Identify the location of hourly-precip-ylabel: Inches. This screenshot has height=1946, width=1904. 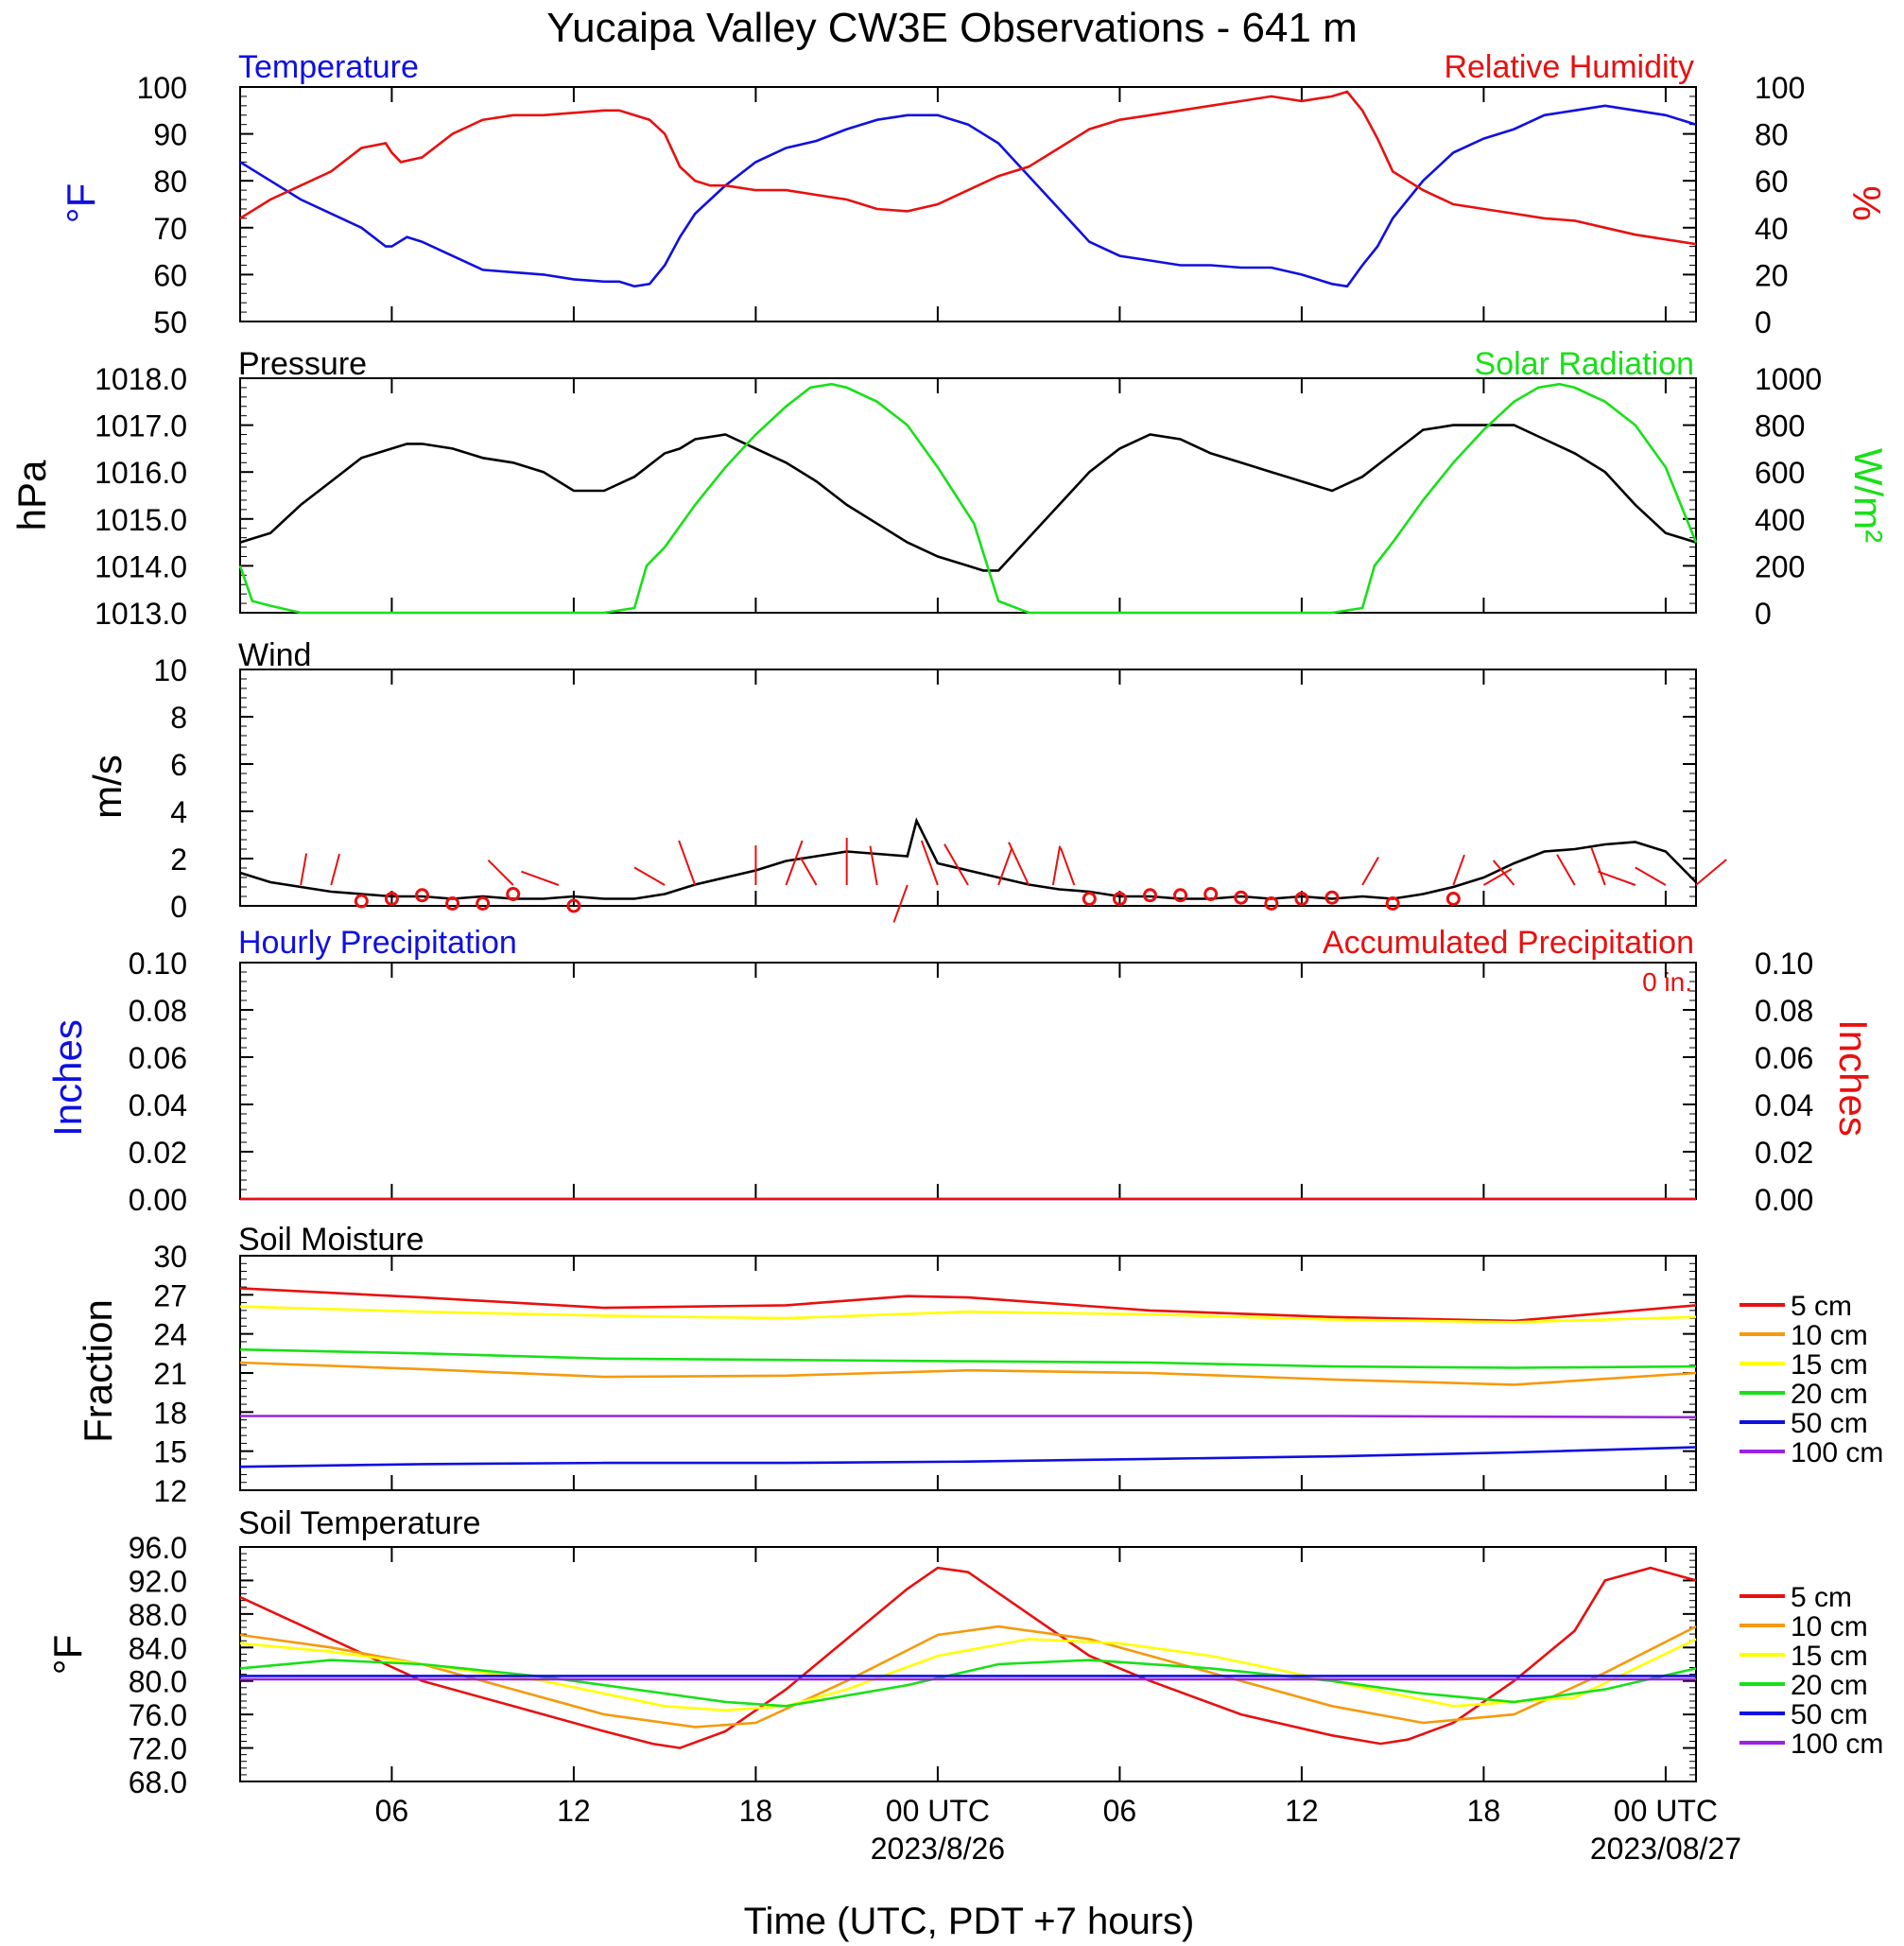
(67, 1078).